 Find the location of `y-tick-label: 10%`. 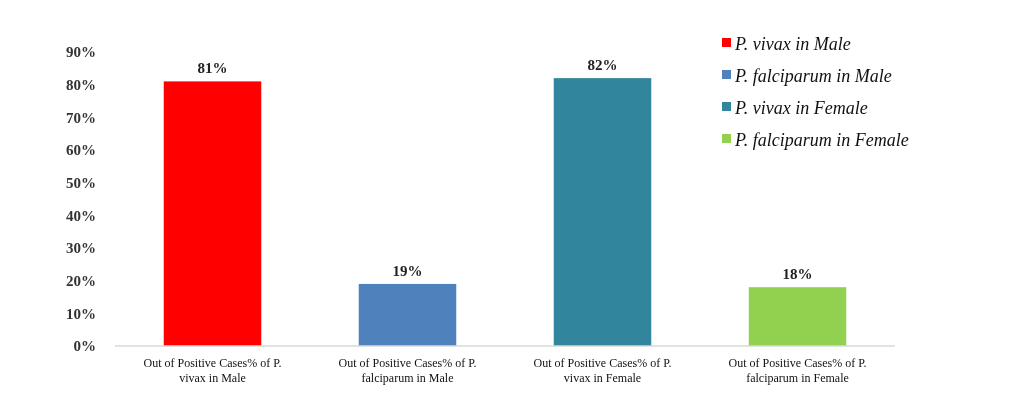

y-tick-label: 10% is located at coordinates (81, 313).